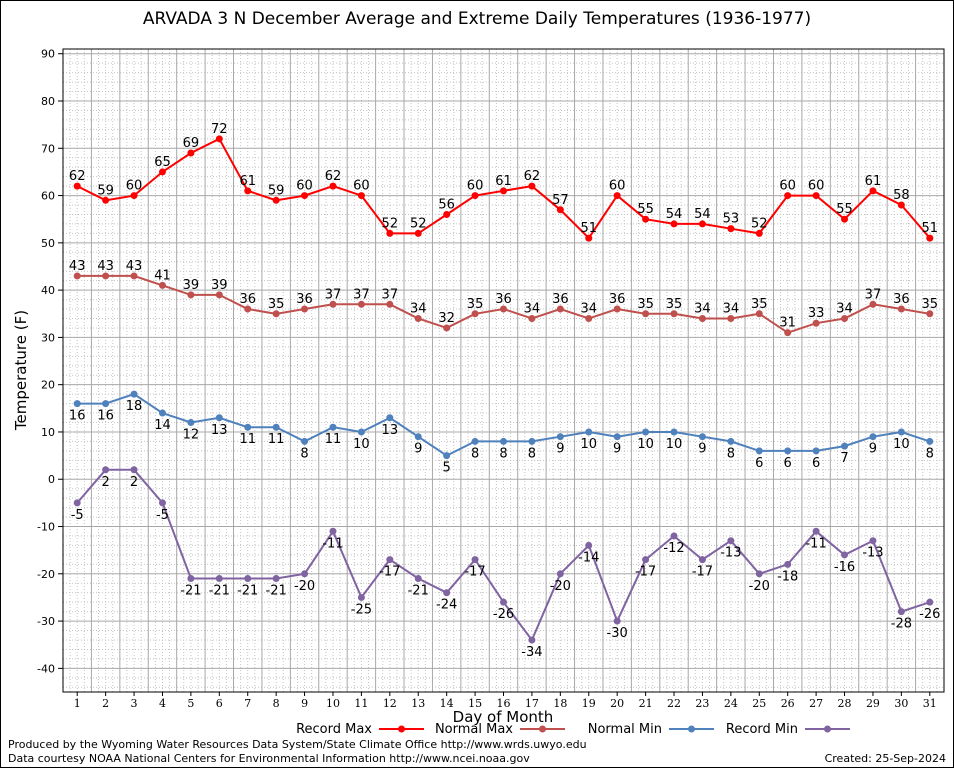  What do you see at coordinates (645, 444) in the screenshot?
I see `data-label: 10` at bounding box center [645, 444].